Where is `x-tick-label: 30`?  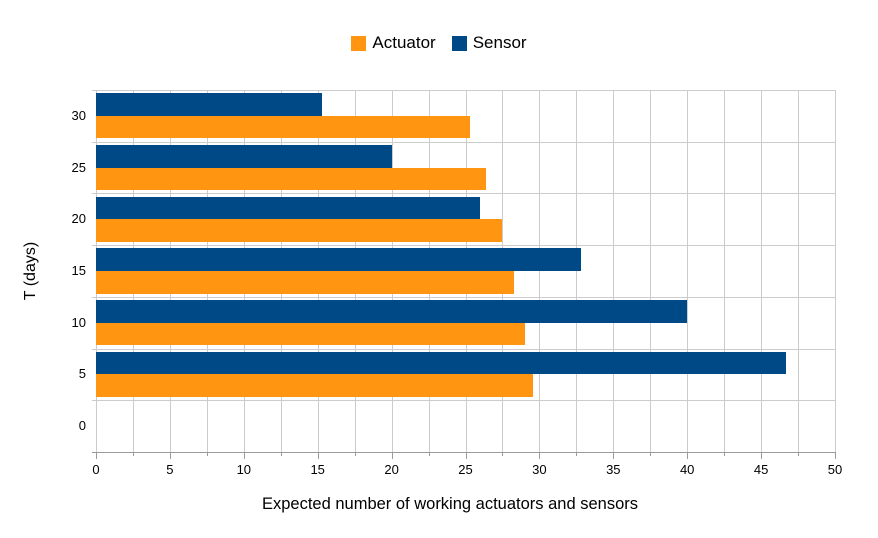
x-tick-label: 30 is located at coordinates (539, 469).